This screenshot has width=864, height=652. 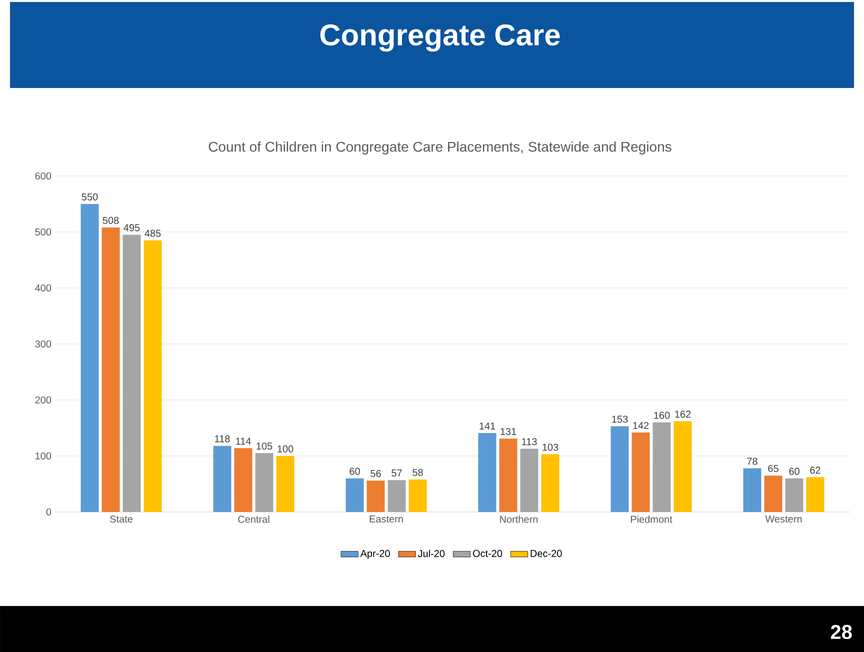 I want to click on x-tick-label: Central, so click(x=254, y=519).